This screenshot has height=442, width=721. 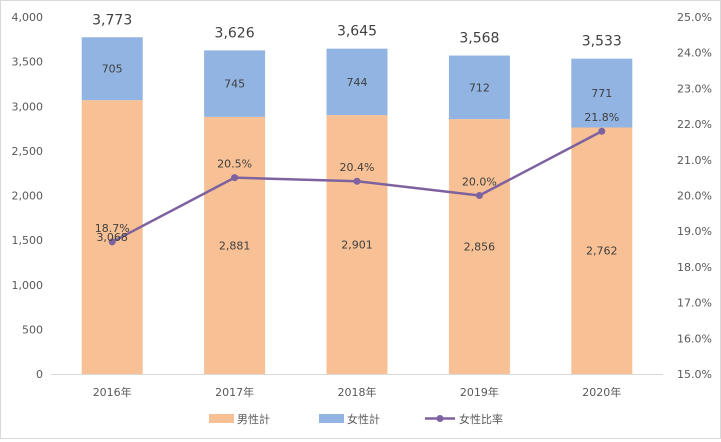 I want to click on female-data-label: 705, so click(x=112, y=69).